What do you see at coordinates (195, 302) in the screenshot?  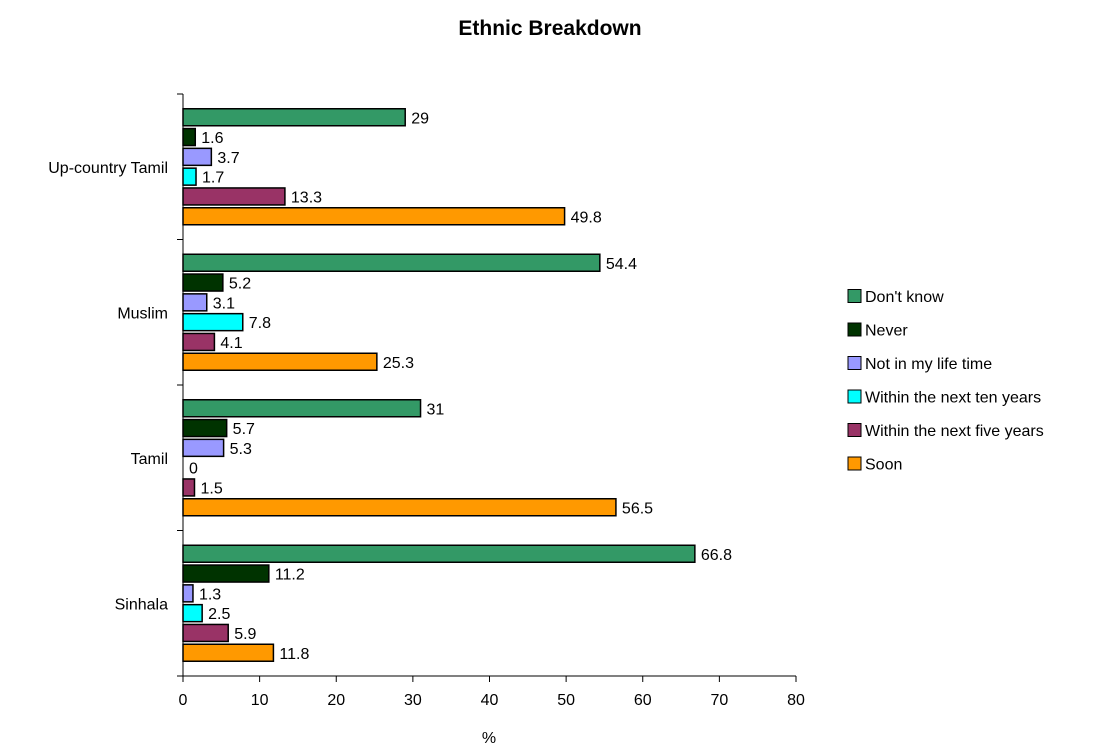 I see `bar-muslim-not-in-my-life-time` at bounding box center [195, 302].